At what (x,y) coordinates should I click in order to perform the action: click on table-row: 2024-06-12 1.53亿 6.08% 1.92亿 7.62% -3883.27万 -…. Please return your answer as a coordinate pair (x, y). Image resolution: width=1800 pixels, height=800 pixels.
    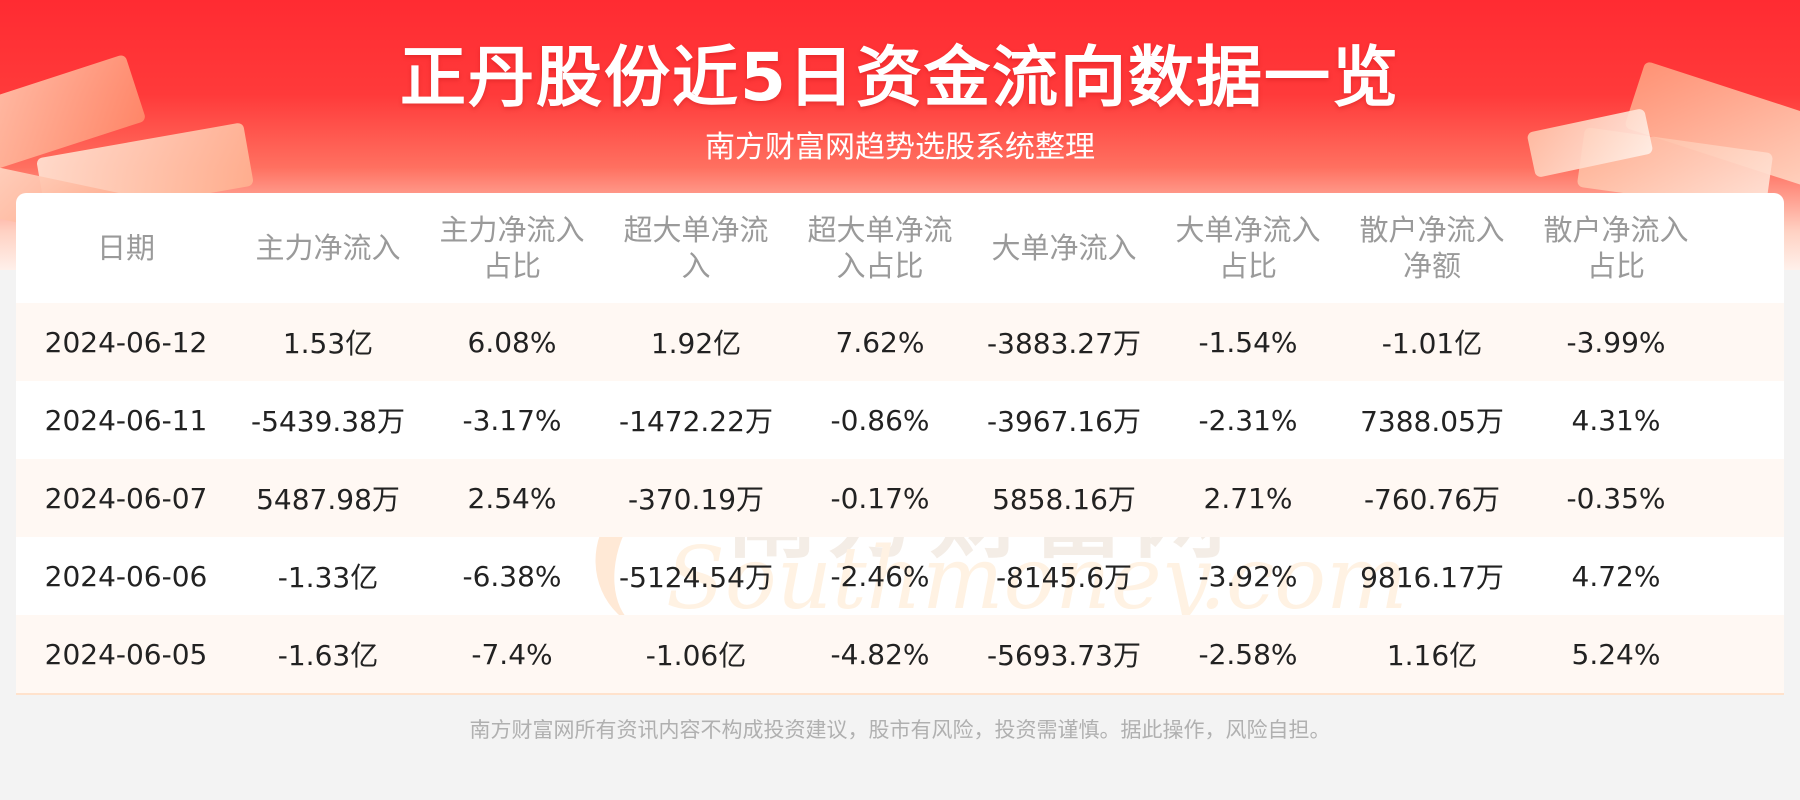
    Looking at the image, I should click on (900, 342).